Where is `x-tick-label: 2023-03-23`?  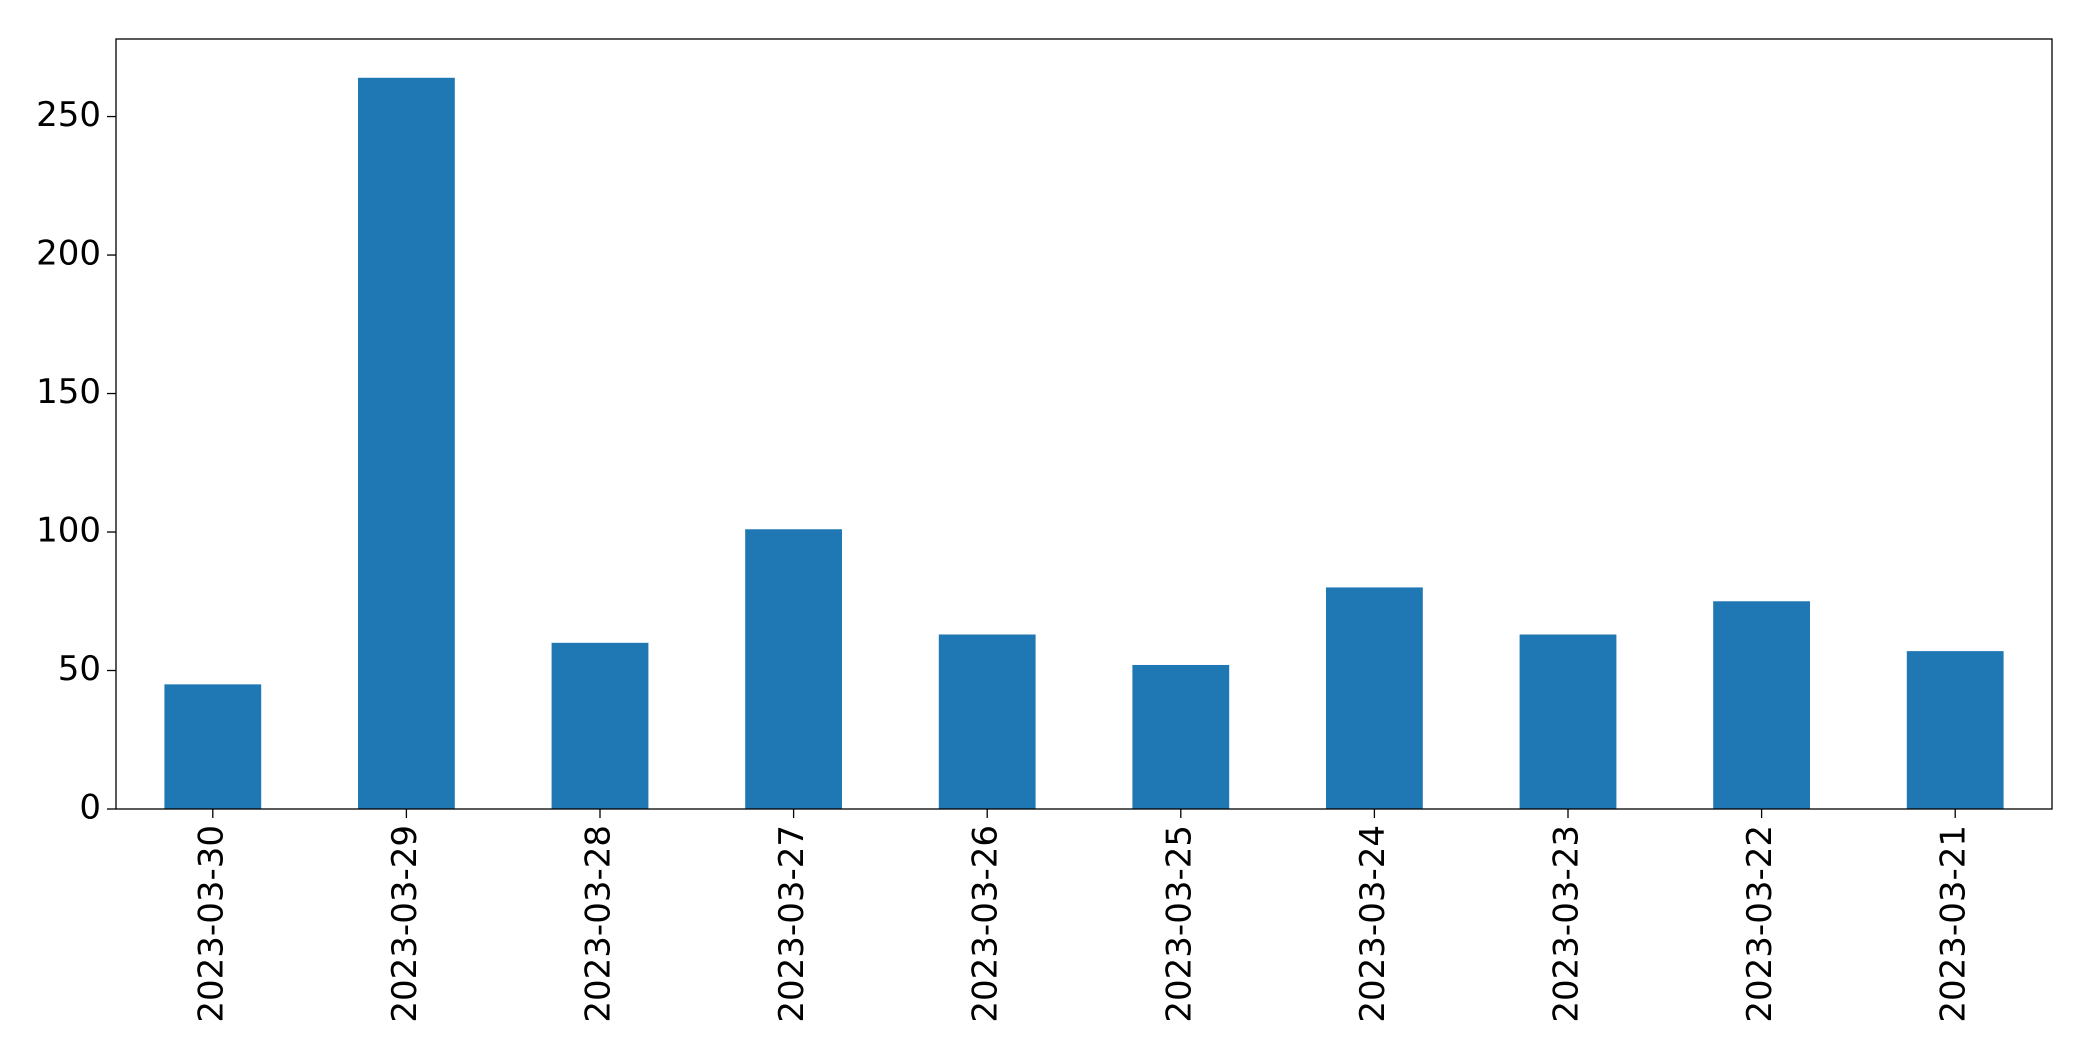 x-tick-label: 2023-03-23 is located at coordinates (1567, 924).